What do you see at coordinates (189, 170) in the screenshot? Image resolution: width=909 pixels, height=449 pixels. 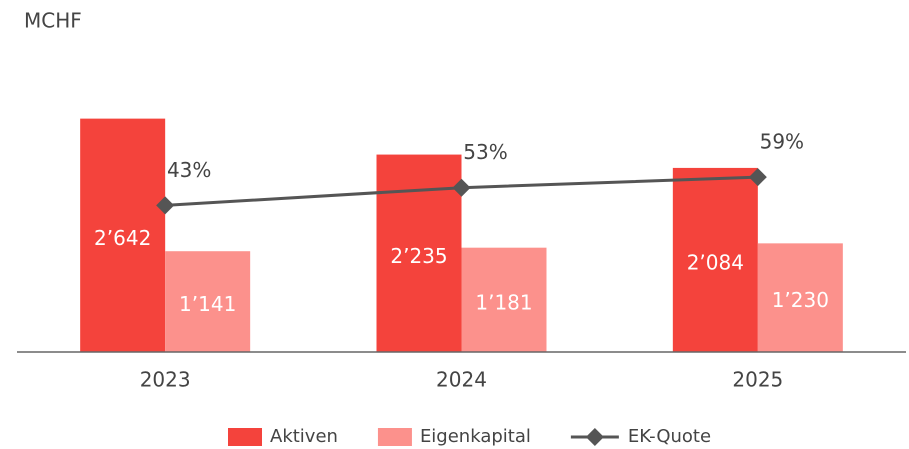 I see `value-label: 43%` at bounding box center [189, 170].